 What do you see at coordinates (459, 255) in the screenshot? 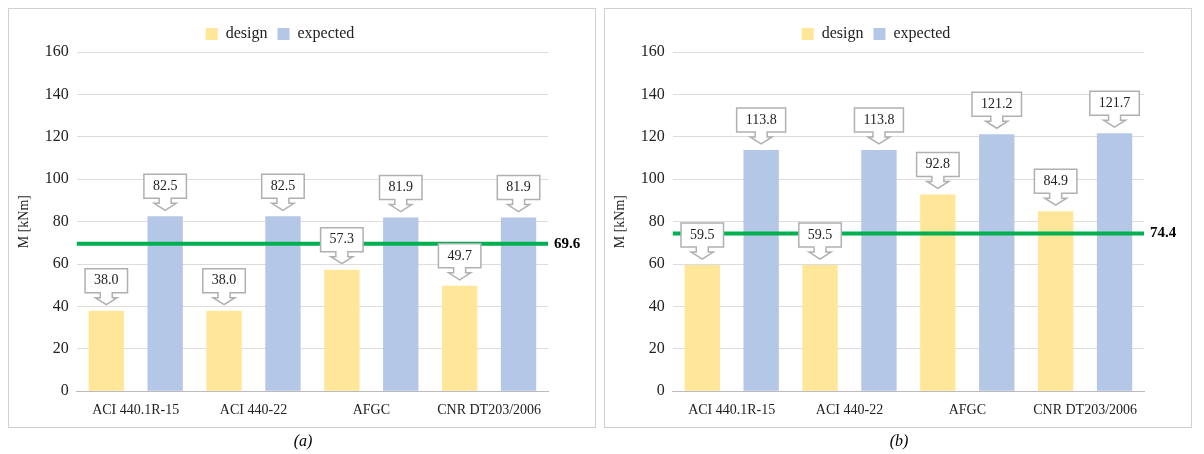
I see `data-label: 49.7` at bounding box center [459, 255].